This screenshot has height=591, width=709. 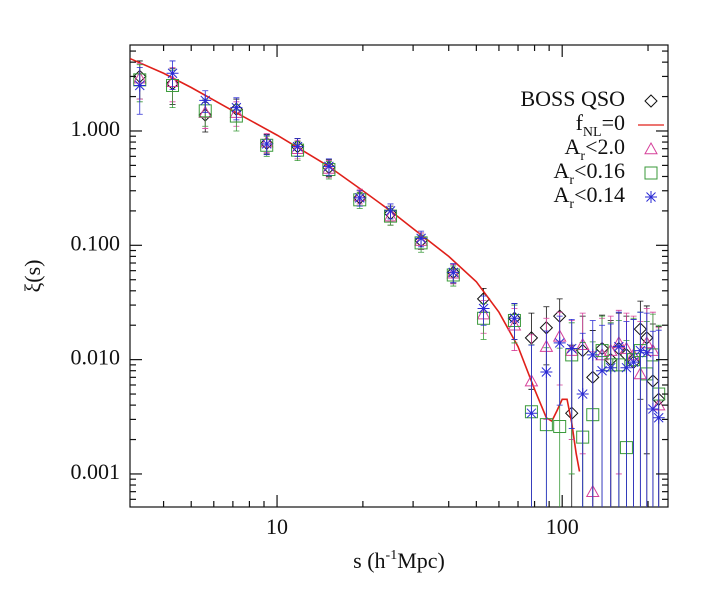 I want to click on legend-label-part: =0, so click(x=613, y=122).